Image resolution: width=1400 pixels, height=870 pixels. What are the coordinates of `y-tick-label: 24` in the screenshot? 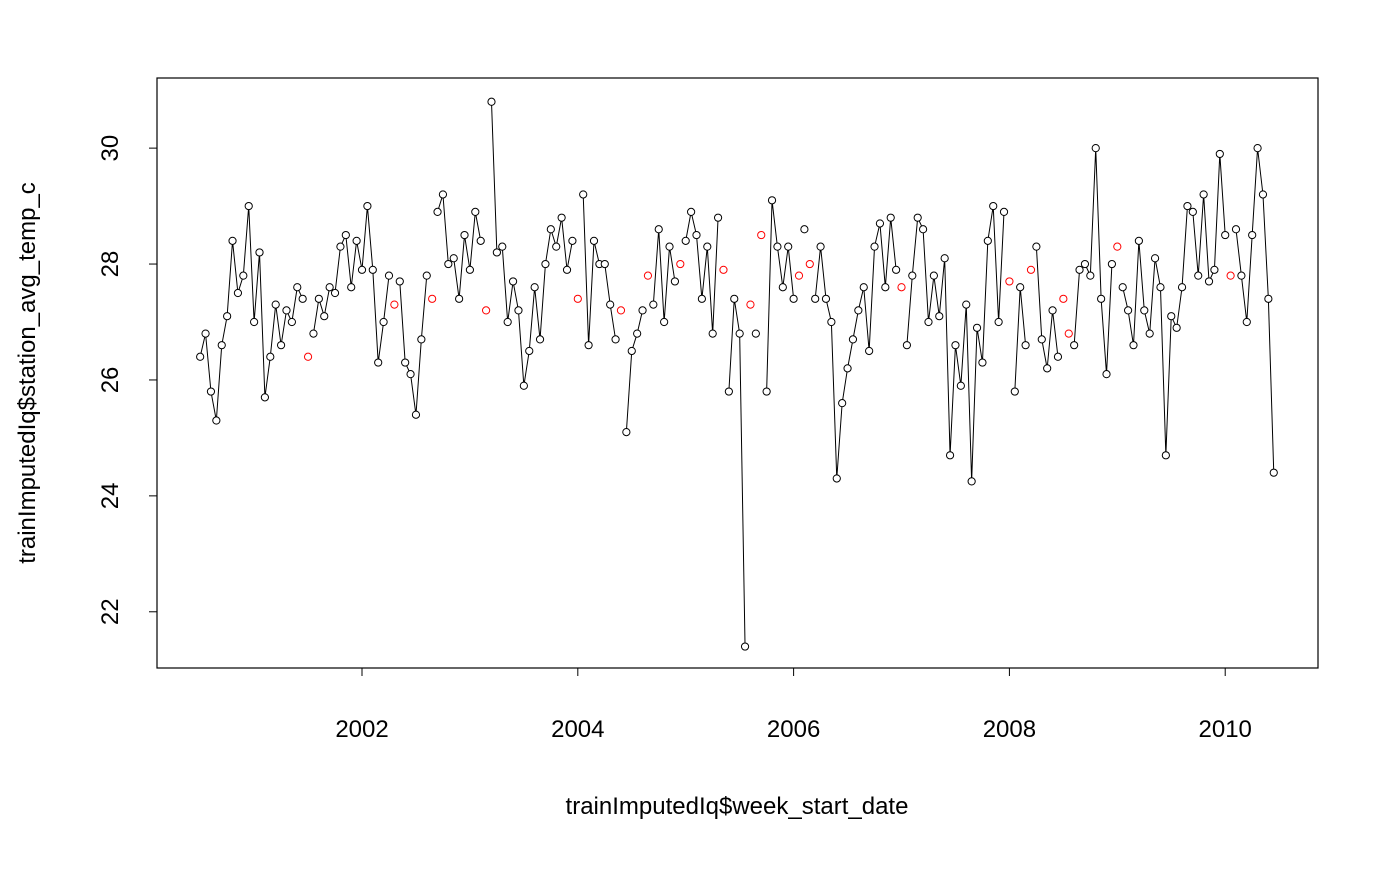 It's located at (110, 496).